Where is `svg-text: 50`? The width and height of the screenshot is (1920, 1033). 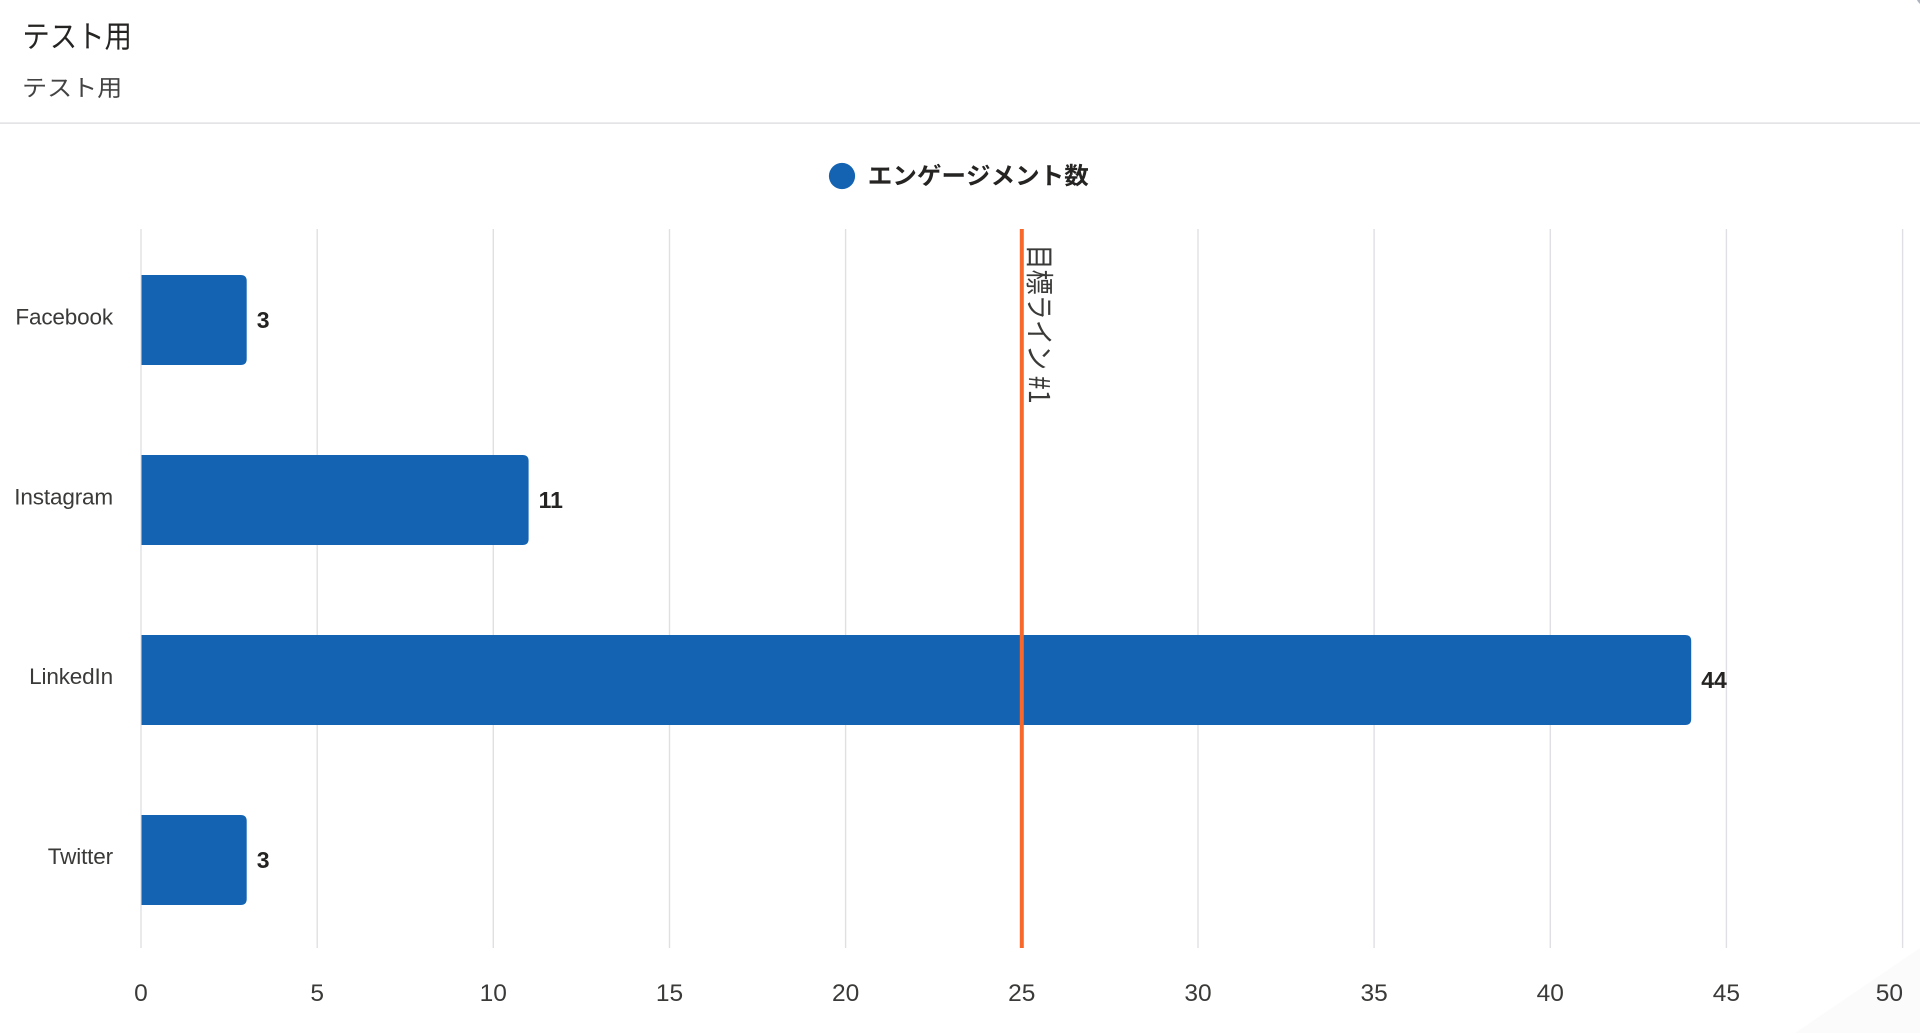 svg-text: 50 is located at coordinates (1889, 993).